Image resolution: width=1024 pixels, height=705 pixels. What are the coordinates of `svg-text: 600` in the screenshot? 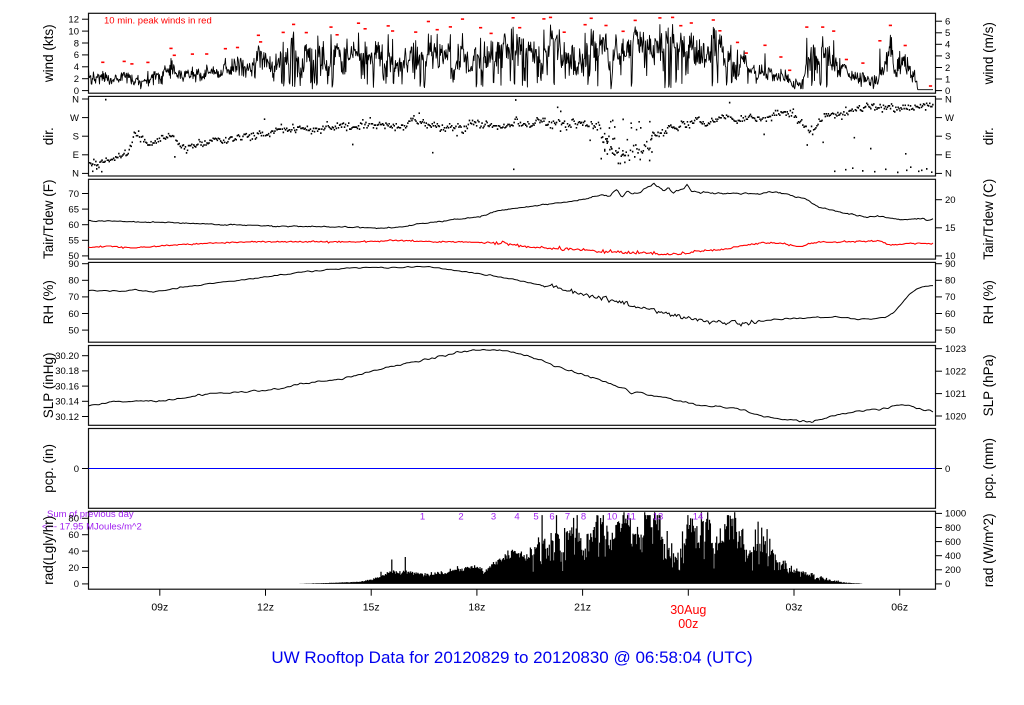 It's located at (953, 542).